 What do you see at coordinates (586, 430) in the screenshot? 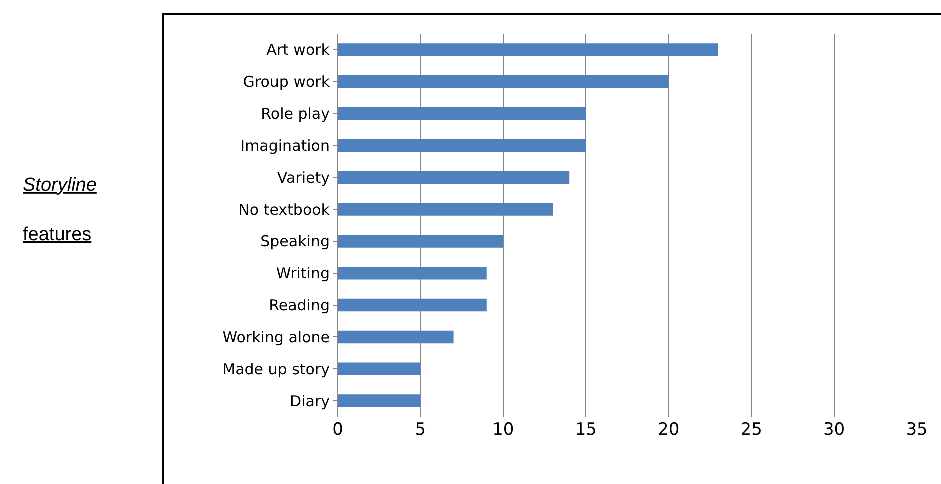
I see `x-tick-label: 15` at bounding box center [586, 430].